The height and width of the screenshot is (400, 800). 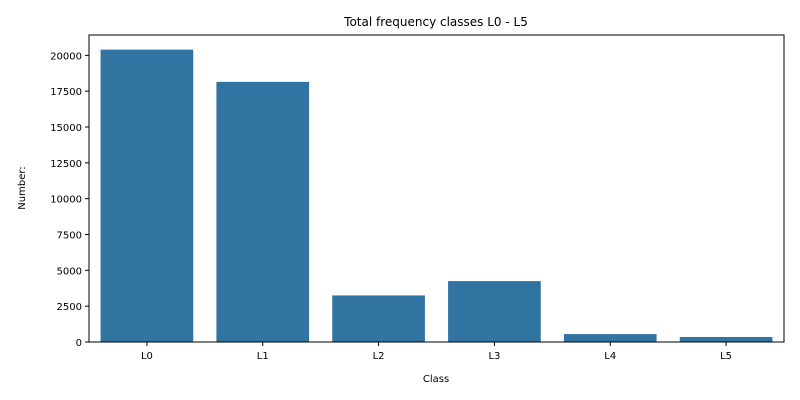 I want to click on x-tick-label: L2, so click(x=379, y=356).